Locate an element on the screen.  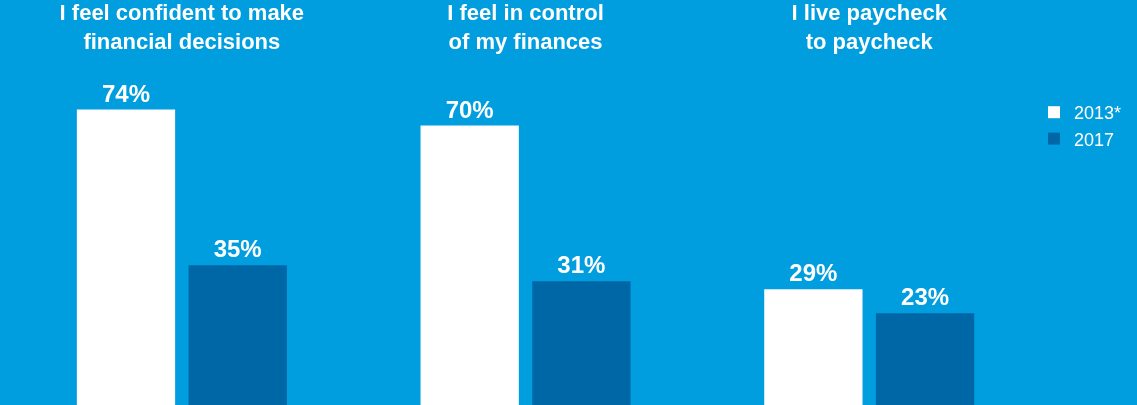
x-tick-label: I feel confident to make financial decisions is located at coordinates (182, 27).